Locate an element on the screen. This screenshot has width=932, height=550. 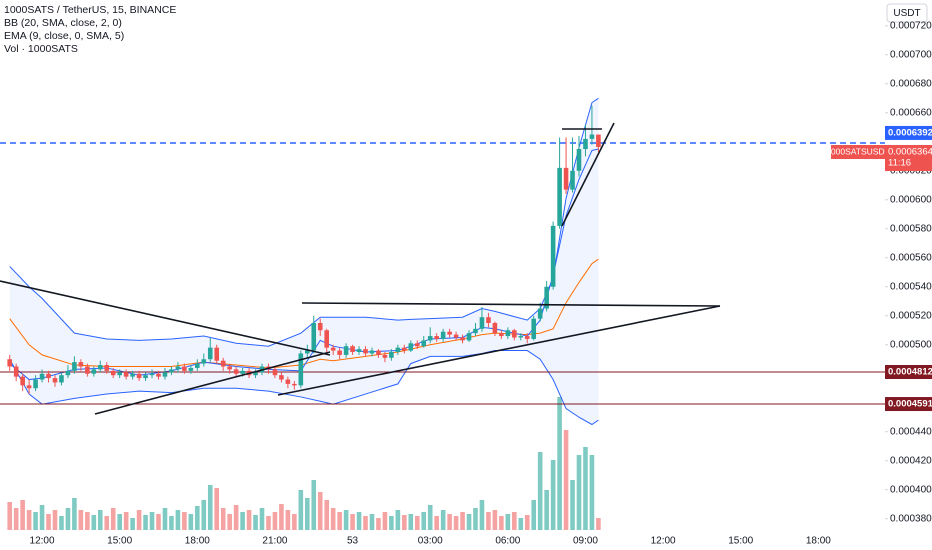
symbol-label-box is located at coordinates (858, 152).